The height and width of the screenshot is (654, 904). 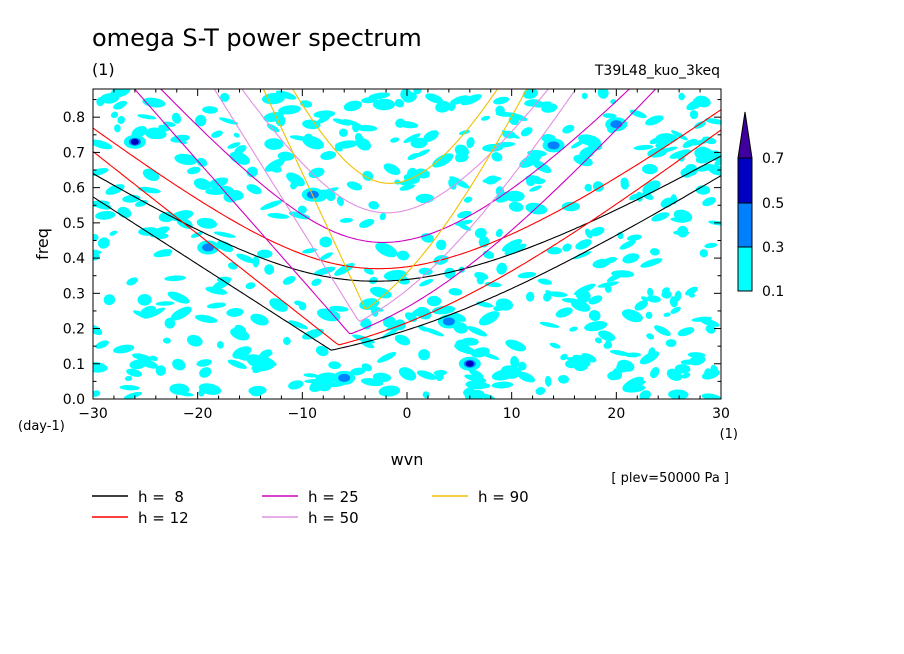 I want to click on legend-label: h = 50, so click(x=333, y=518).